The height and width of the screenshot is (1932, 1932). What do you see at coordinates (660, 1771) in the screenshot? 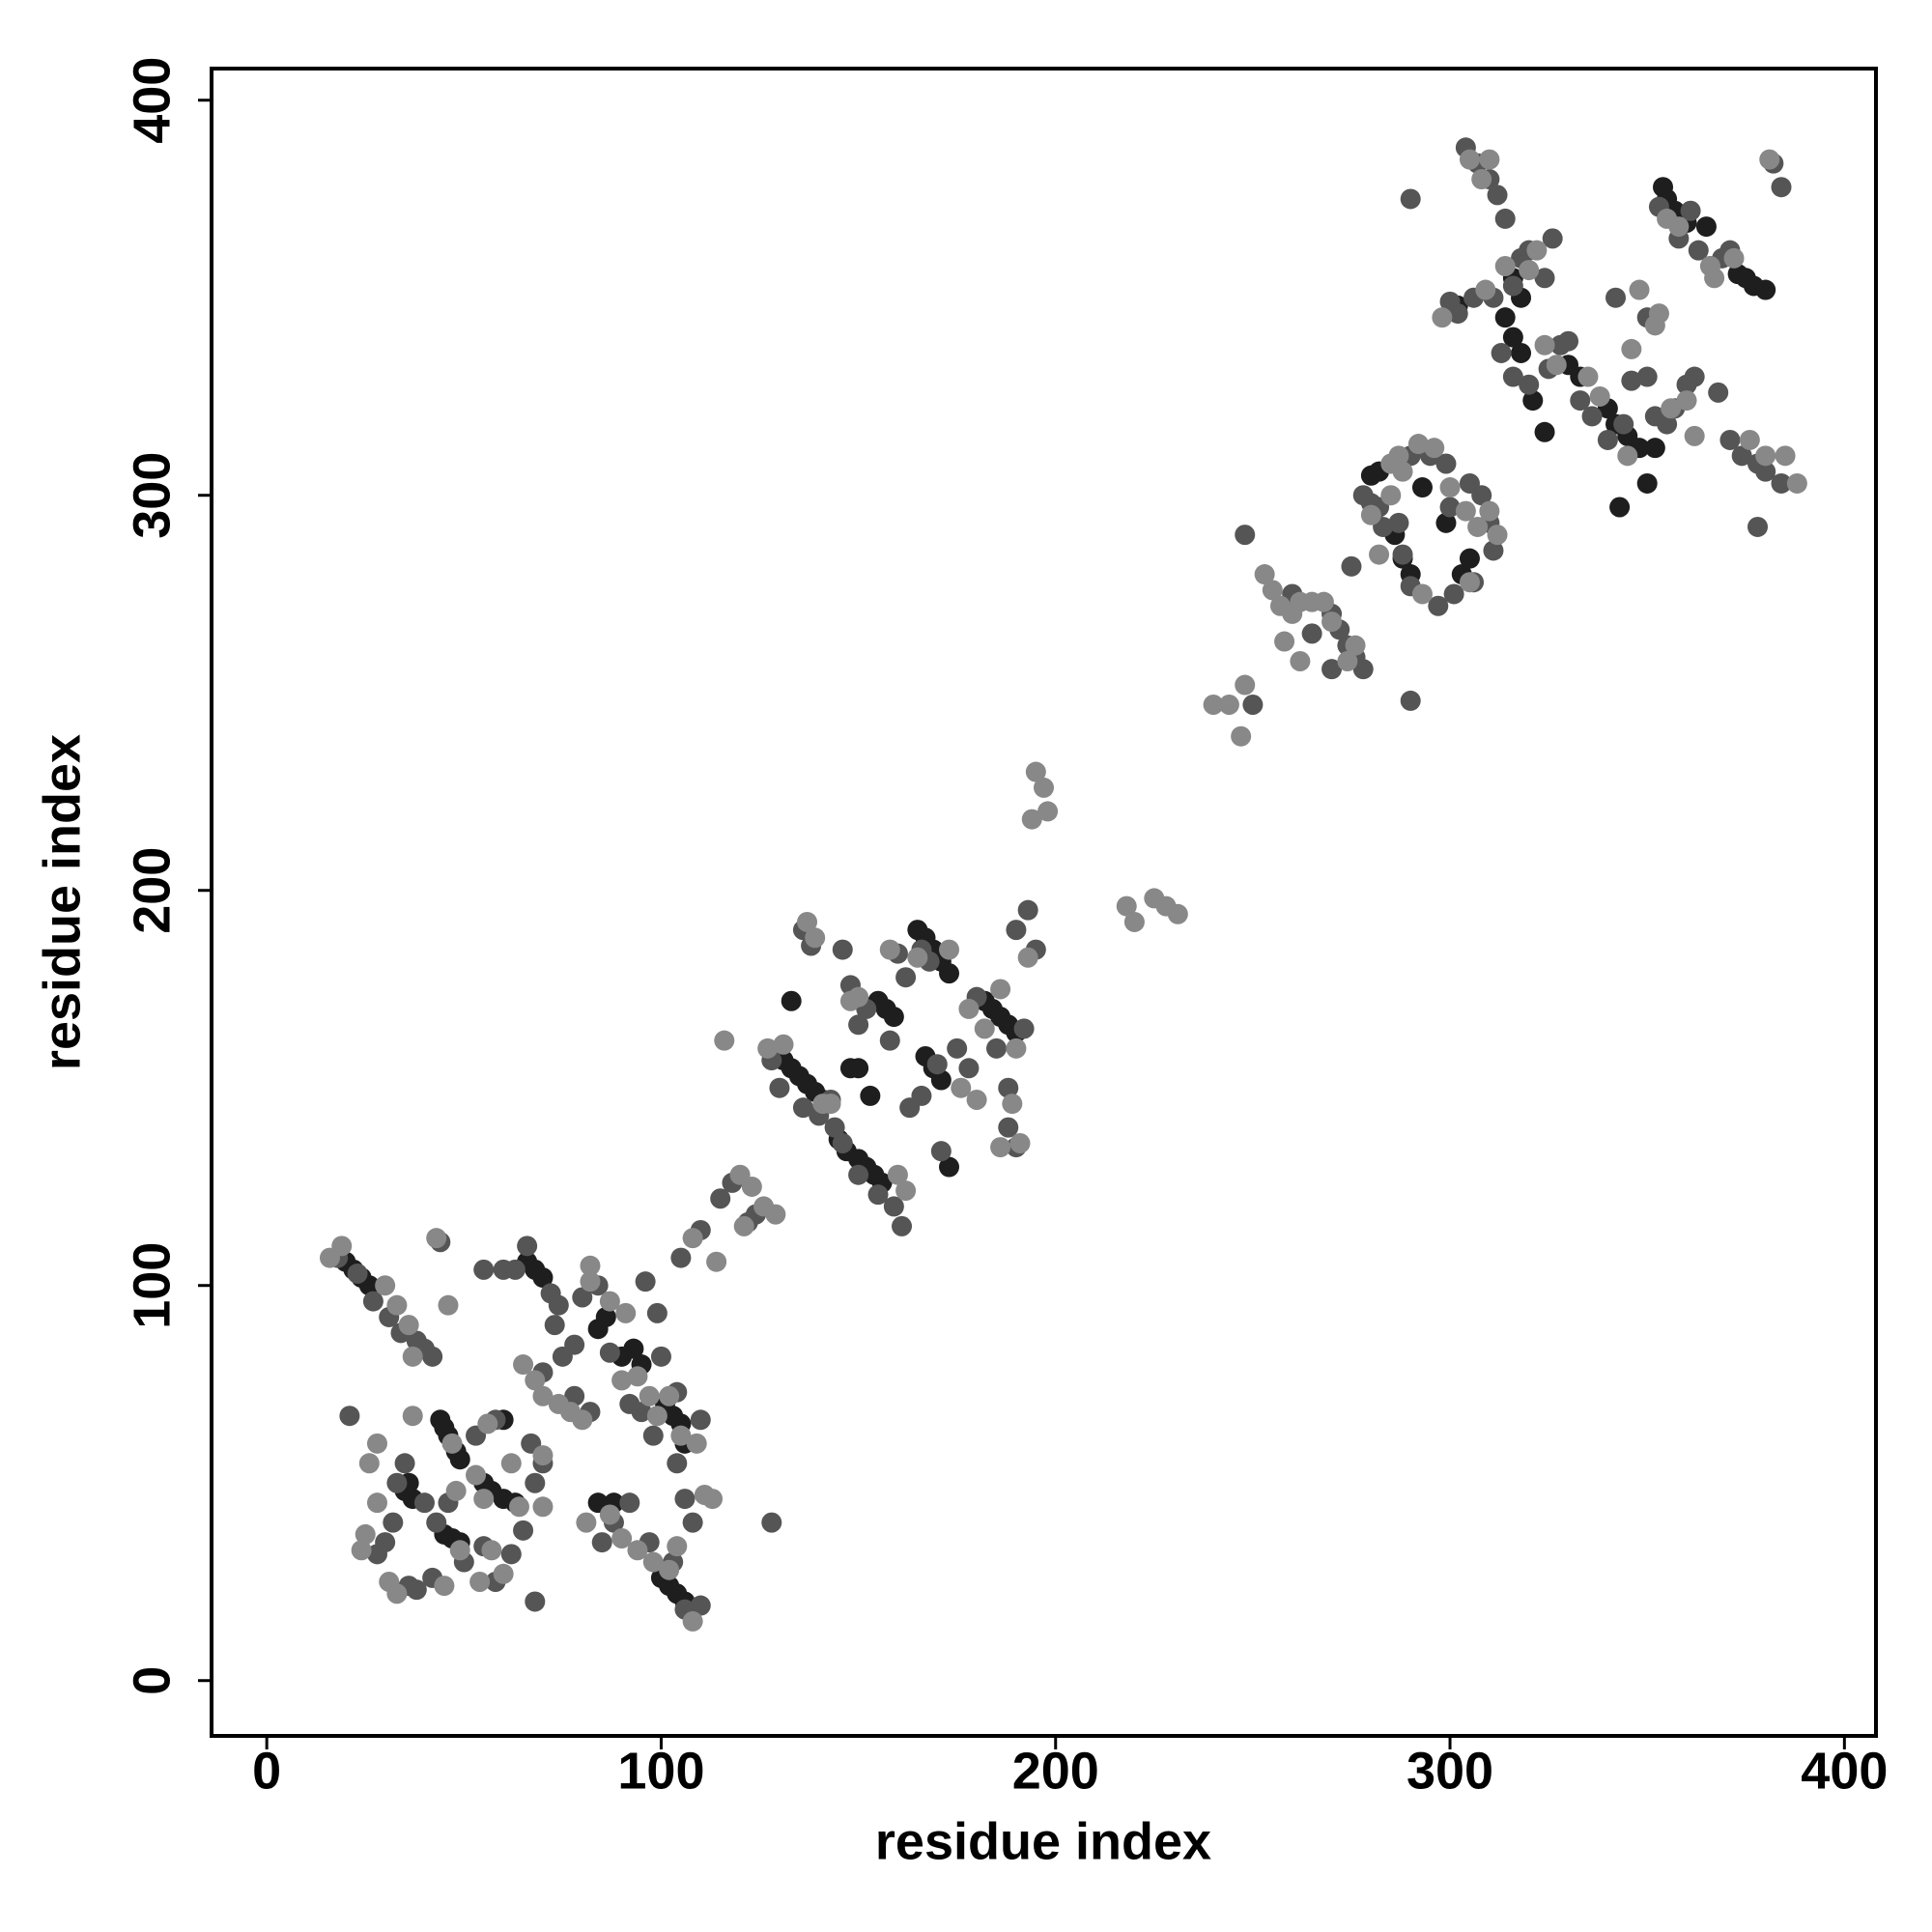
I see `x-tick-label: 100` at bounding box center [660, 1771].